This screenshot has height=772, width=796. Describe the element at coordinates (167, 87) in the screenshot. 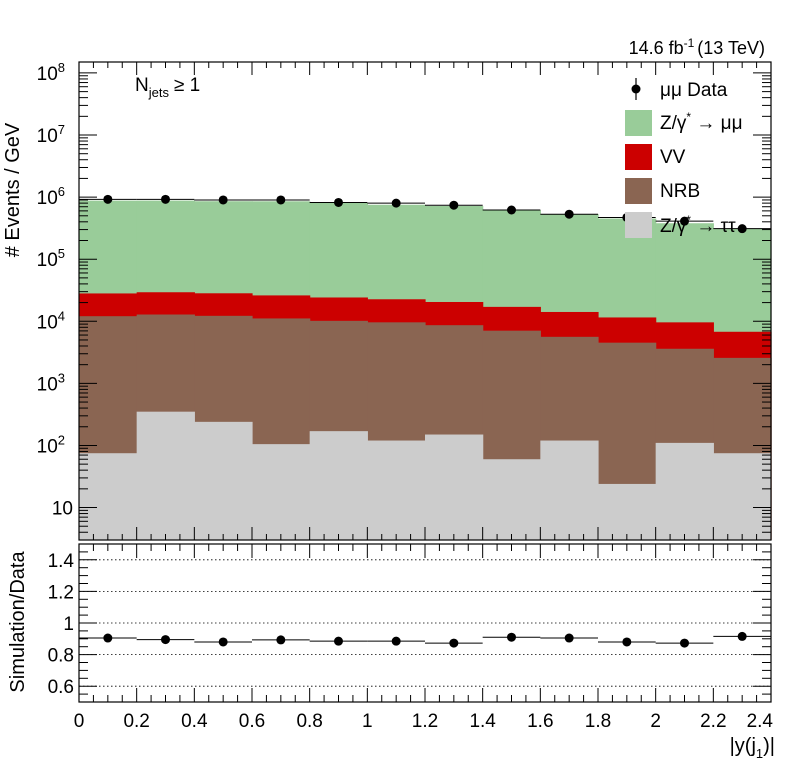

I see `jet-multiplicity-annotation: Njets ≥ 1` at that location.